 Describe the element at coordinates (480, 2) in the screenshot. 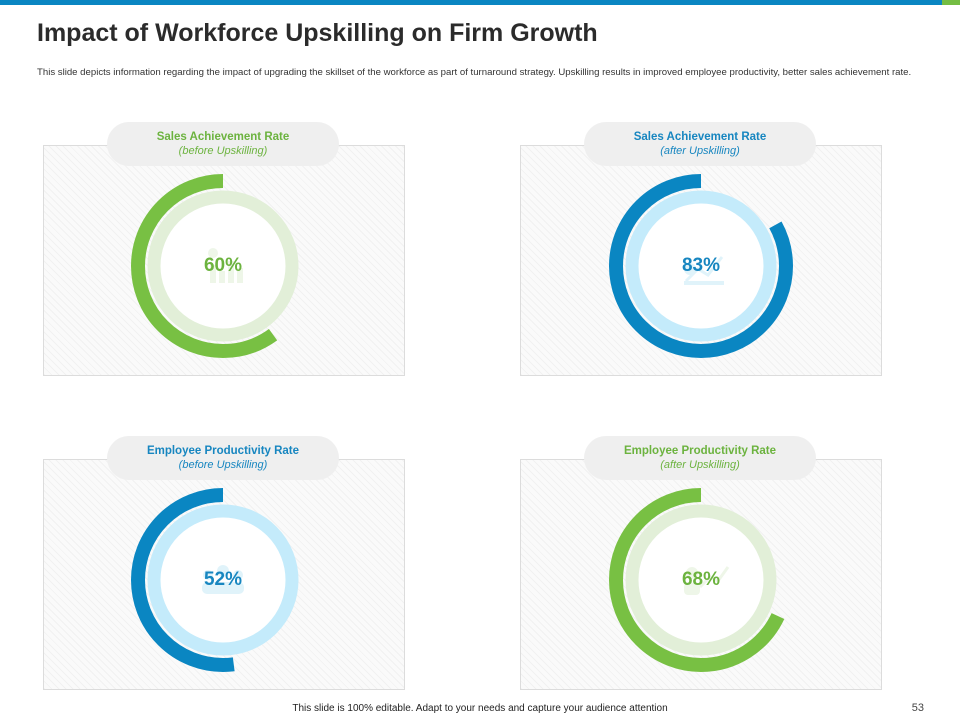

I see `top-accent-bar` at that location.